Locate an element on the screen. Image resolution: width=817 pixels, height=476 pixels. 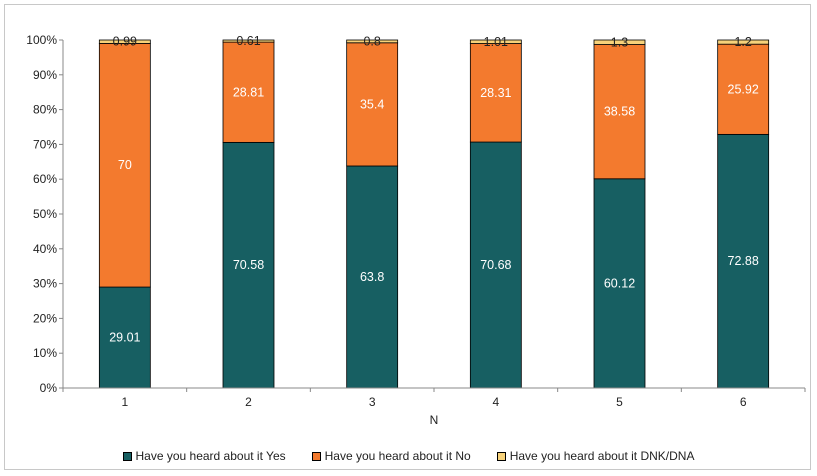
y-tick-label: 40% is located at coordinates (45, 249).